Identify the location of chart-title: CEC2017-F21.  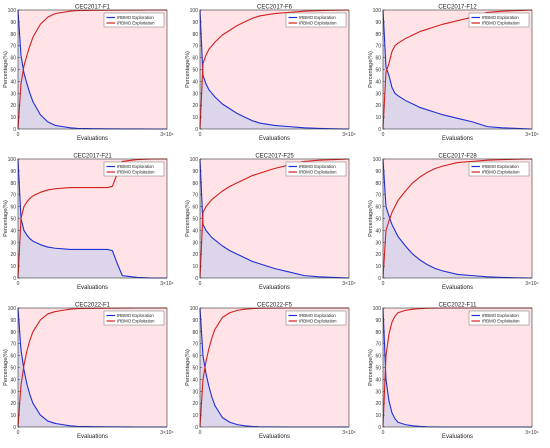
(92, 157).